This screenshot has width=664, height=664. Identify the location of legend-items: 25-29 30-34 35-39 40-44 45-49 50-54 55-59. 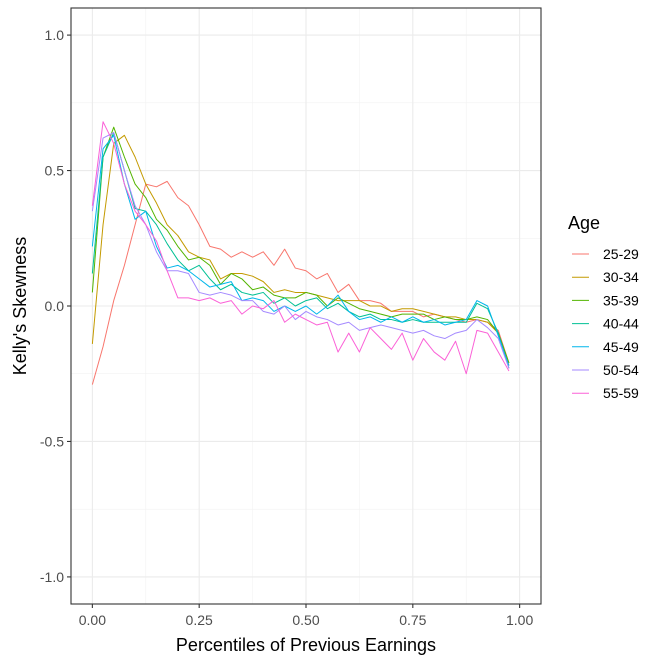
(605, 323).